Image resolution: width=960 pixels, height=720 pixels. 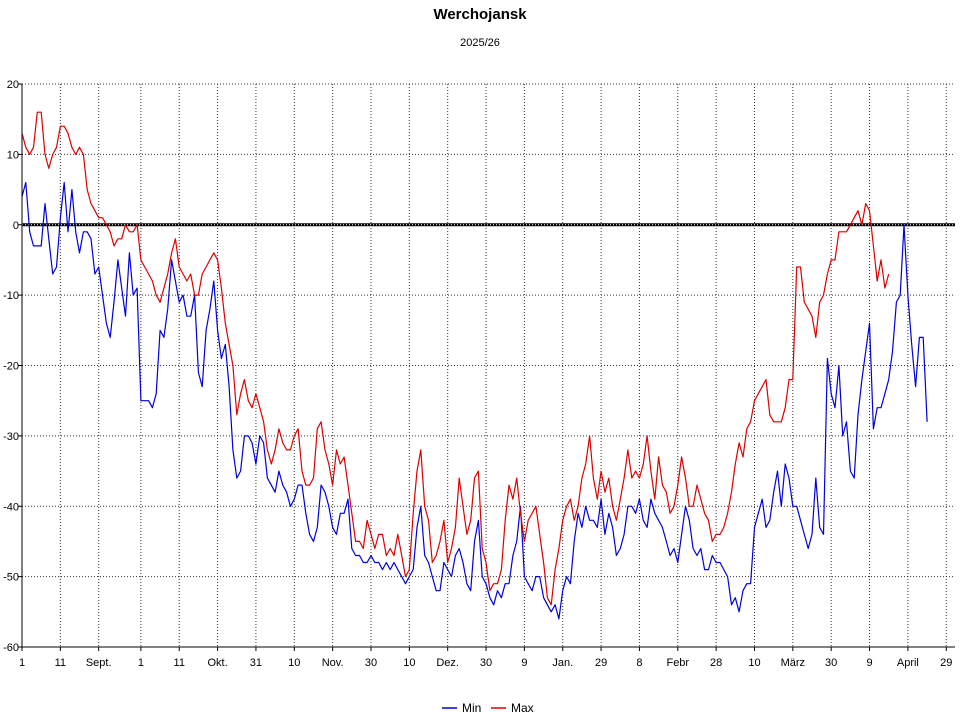 I want to click on legend-label-max: Max, so click(x=522, y=708).